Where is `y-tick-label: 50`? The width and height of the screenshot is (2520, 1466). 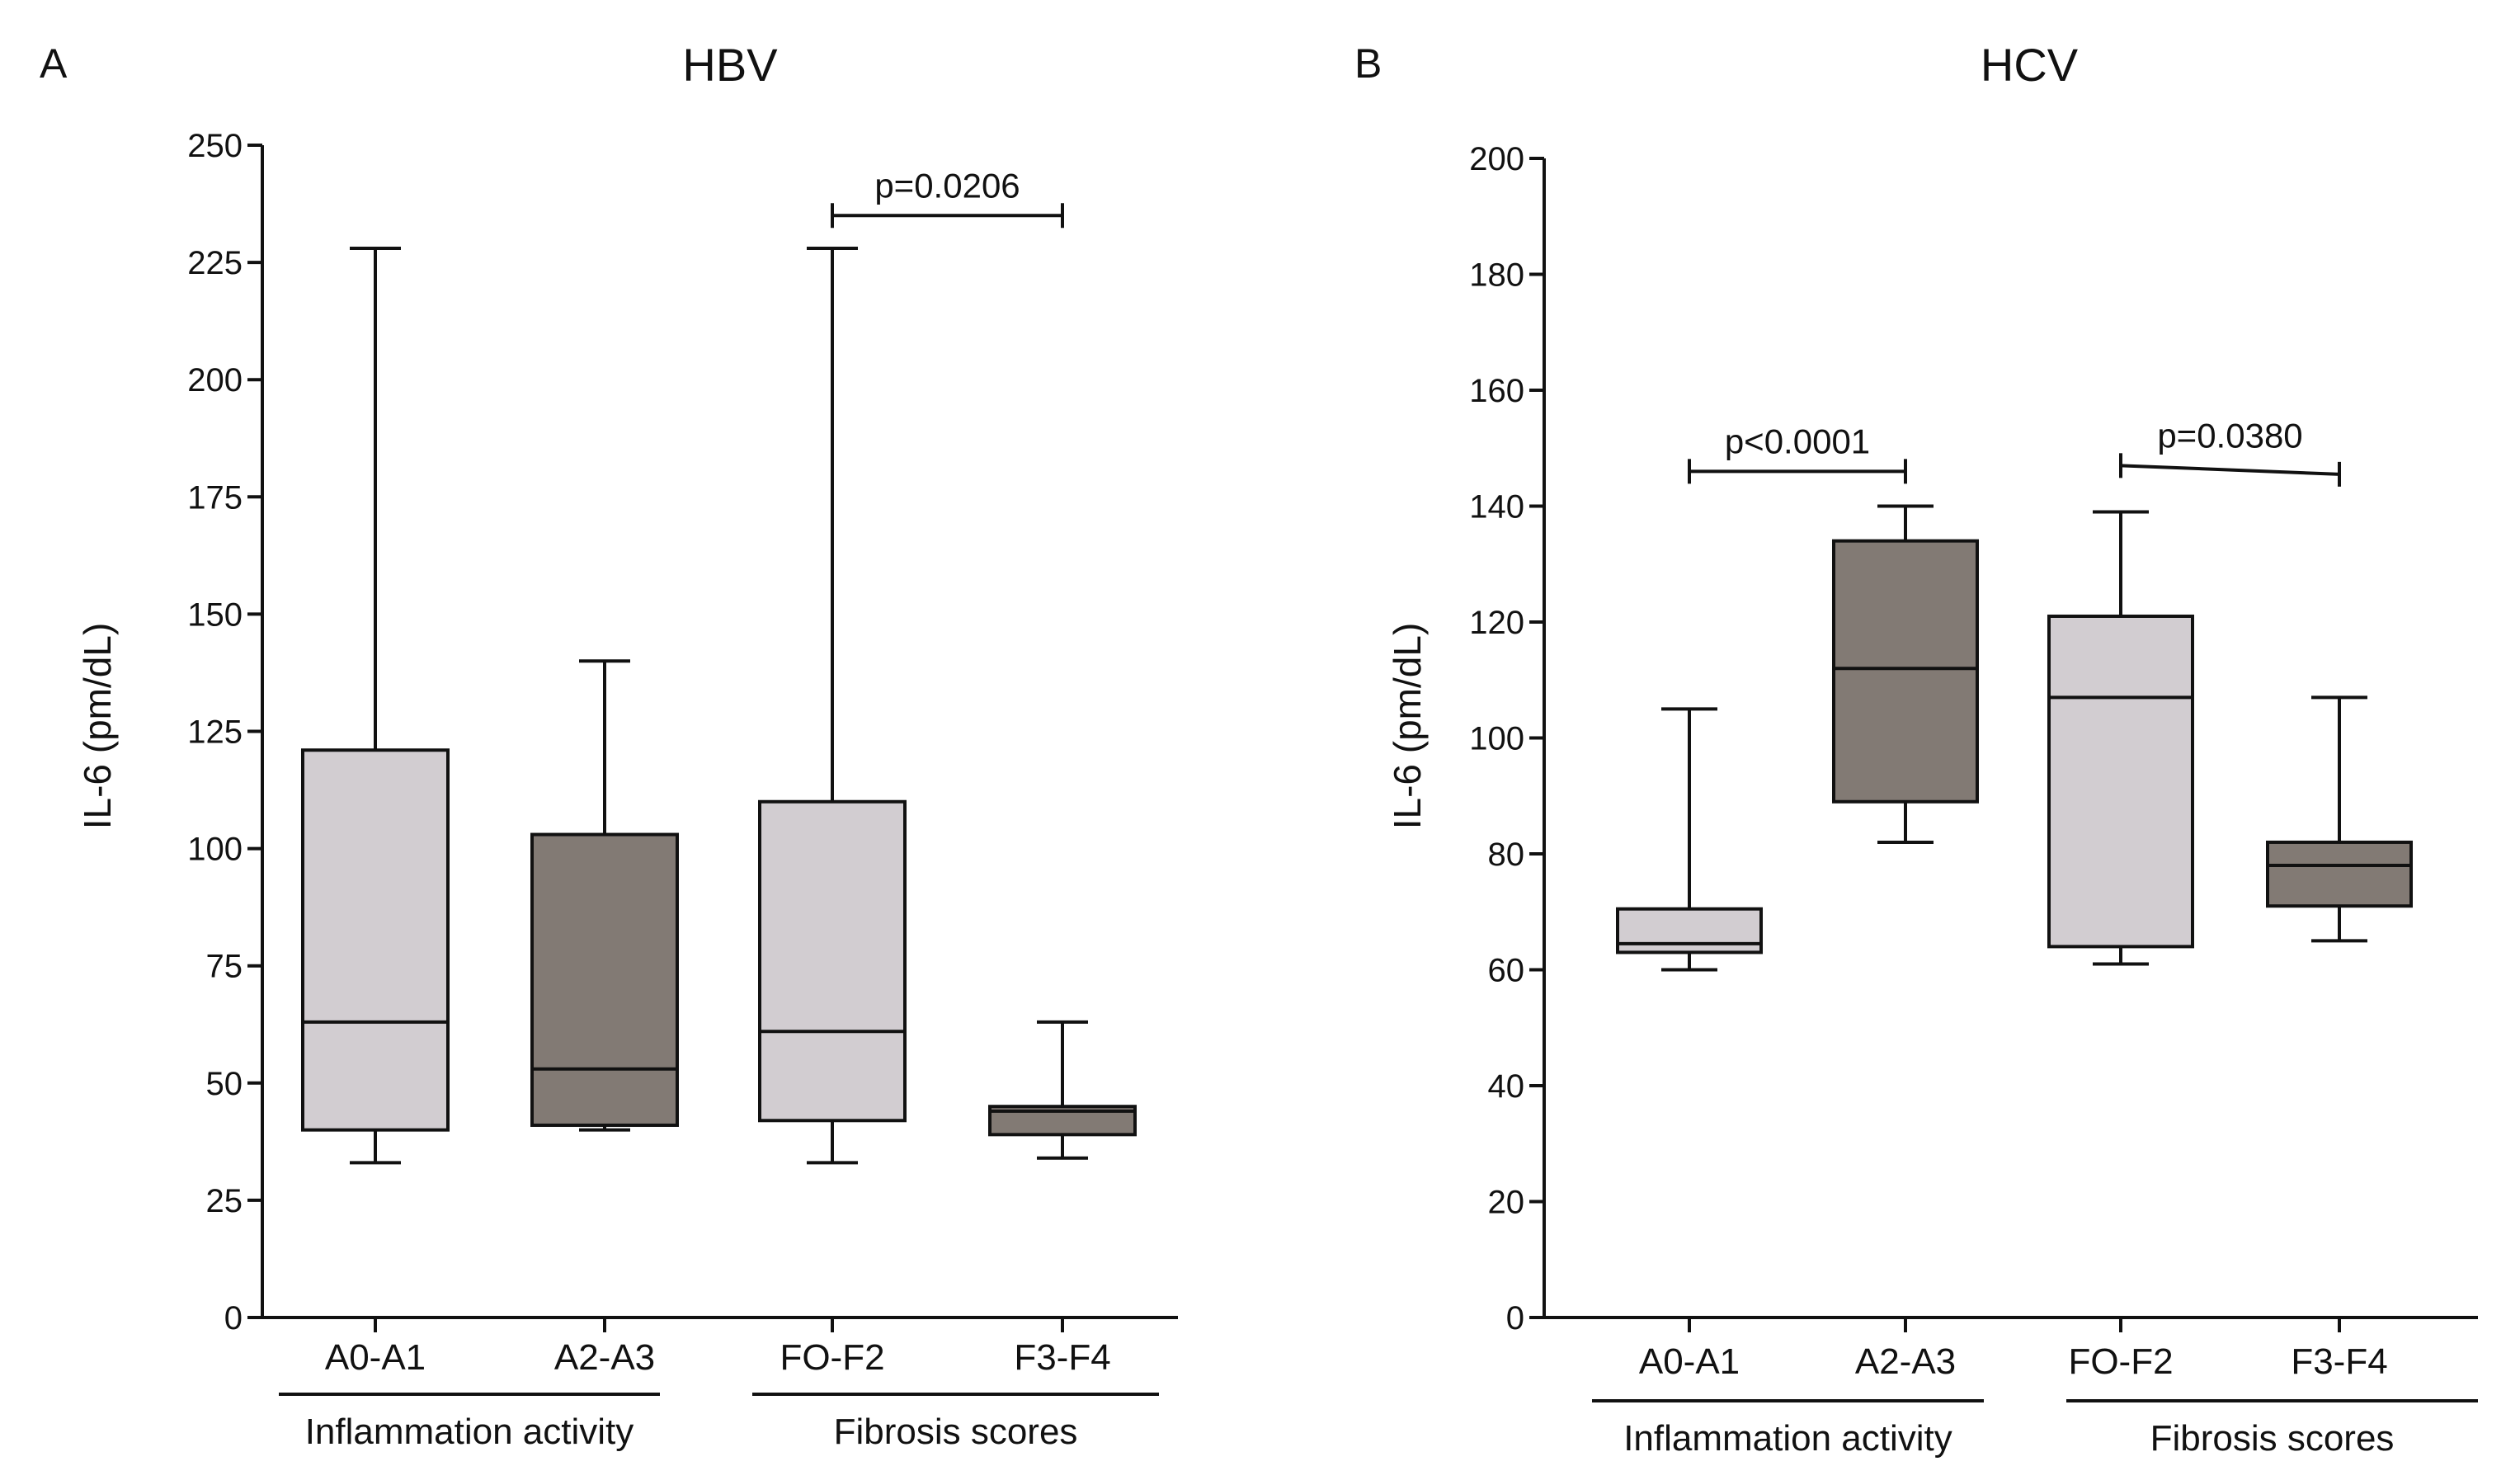 y-tick-label: 50 is located at coordinates (224, 1084).